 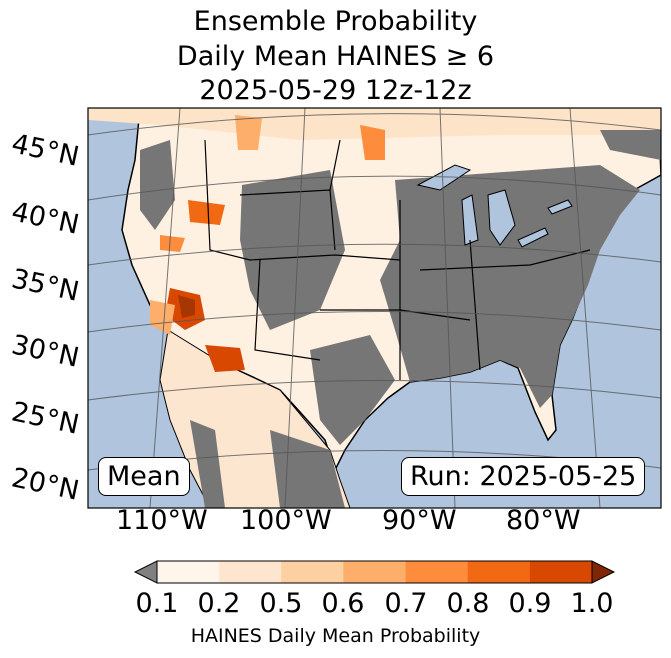 What do you see at coordinates (343, 603) in the screenshot?
I see `colorbar-tick-3: 0.6` at bounding box center [343, 603].